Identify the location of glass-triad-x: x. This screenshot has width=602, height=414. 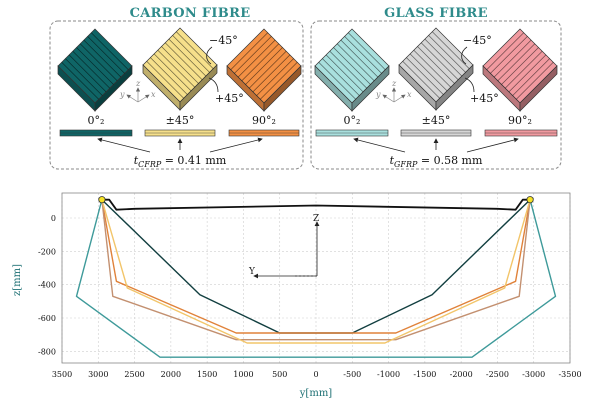
(409, 94).